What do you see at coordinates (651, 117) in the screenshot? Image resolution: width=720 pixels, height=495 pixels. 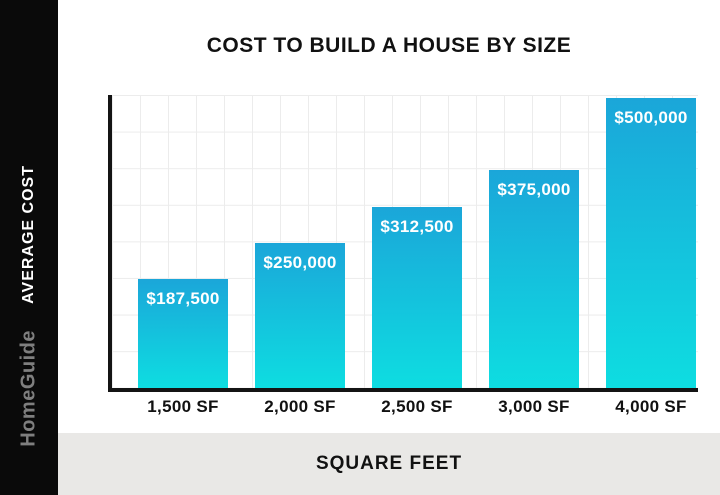 I see `bar-value-label: $500,000` at bounding box center [651, 117].